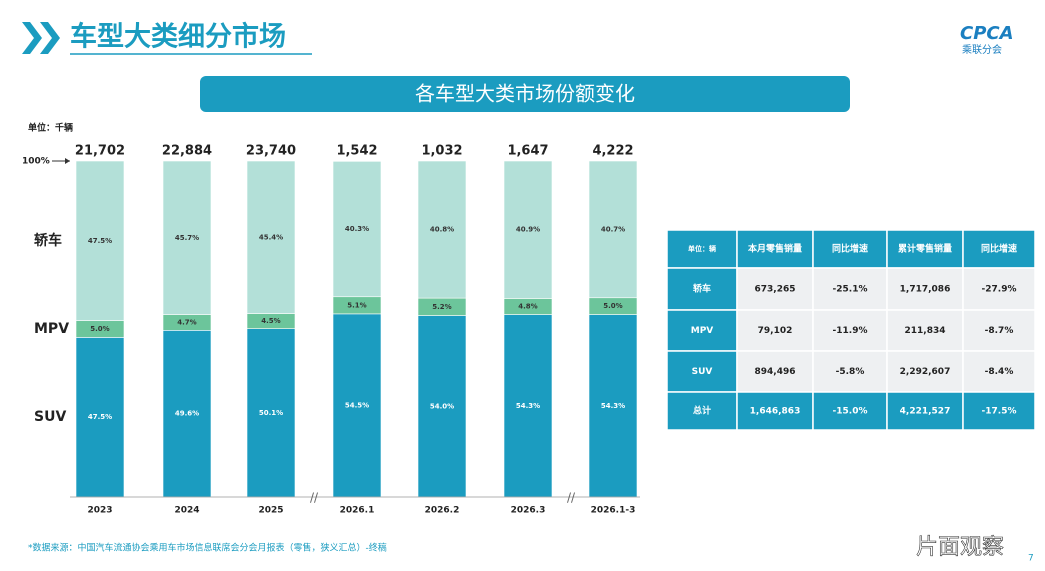 The width and height of the screenshot is (1045, 571). What do you see at coordinates (51, 329) in the screenshot?
I see `series-label: MPV` at bounding box center [51, 329].